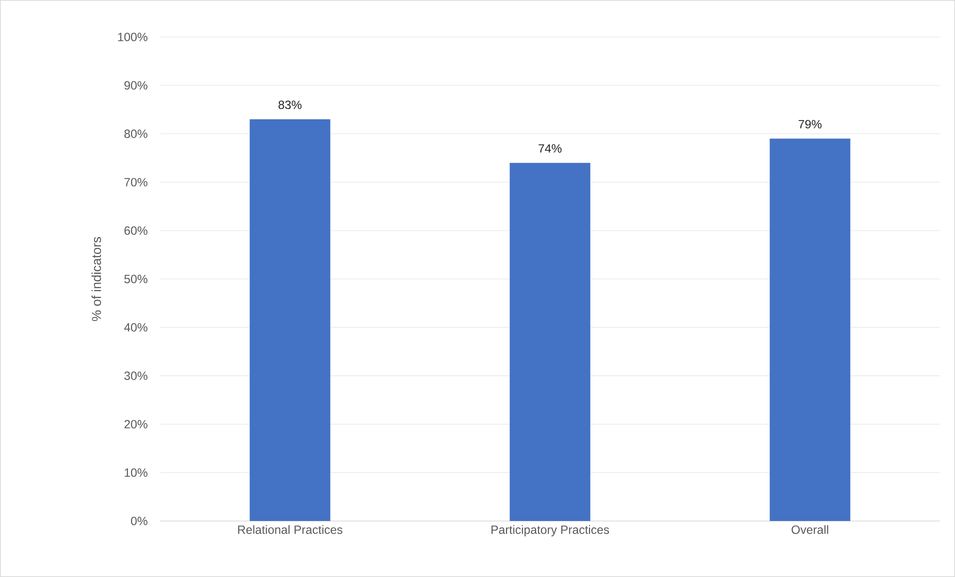 This screenshot has height=577, width=955. Describe the element at coordinates (550, 148) in the screenshot. I see `data-label: 74%` at that location.